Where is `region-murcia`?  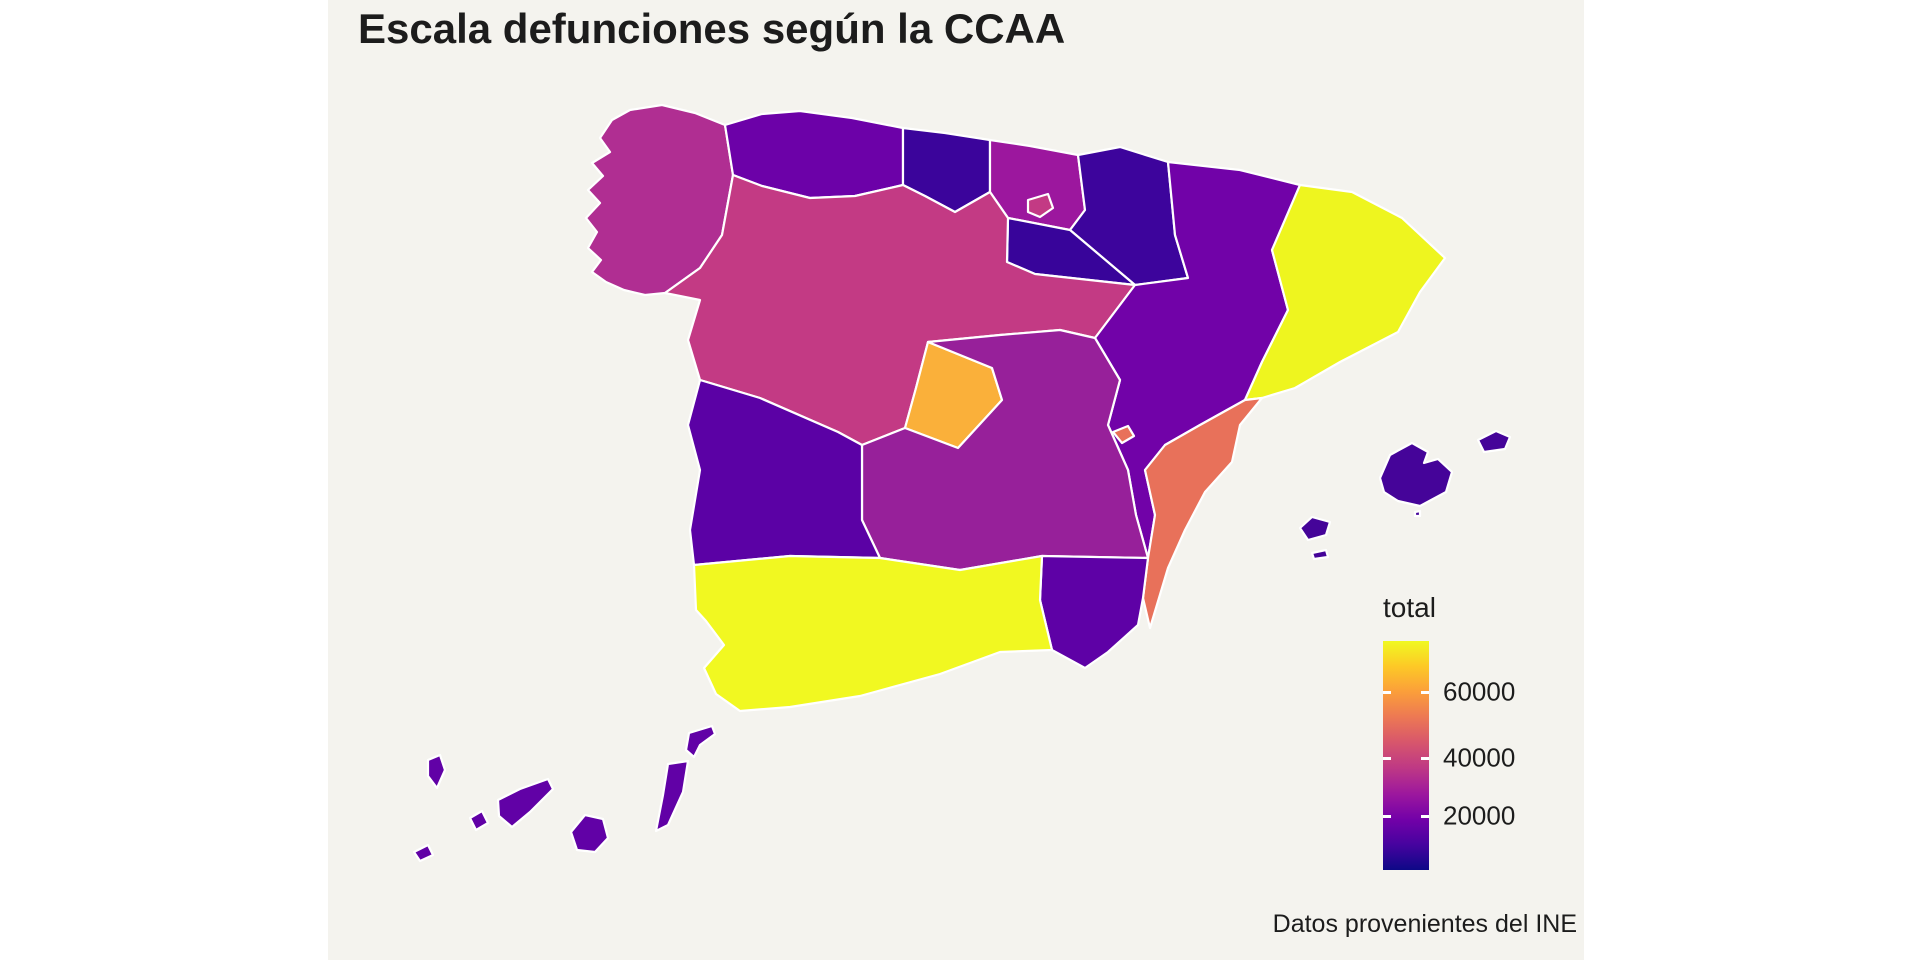 region-murcia is located at coordinates (1094, 612).